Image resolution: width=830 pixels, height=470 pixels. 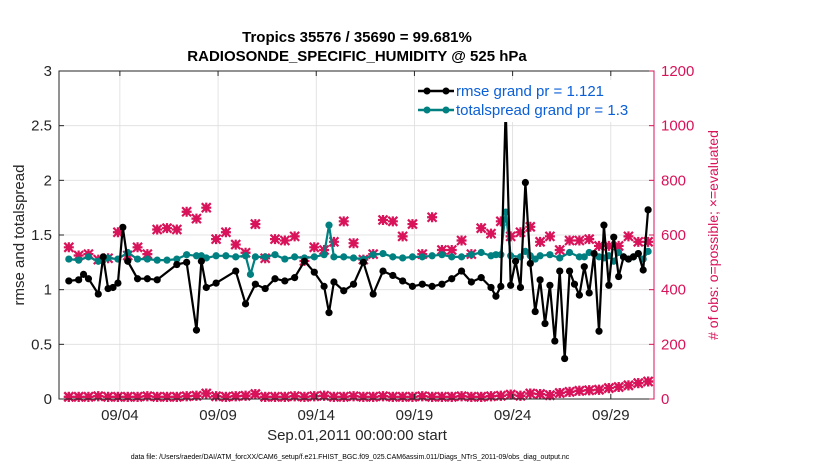 I want to click on legend-spread-marker, so click(x=446, y=110).